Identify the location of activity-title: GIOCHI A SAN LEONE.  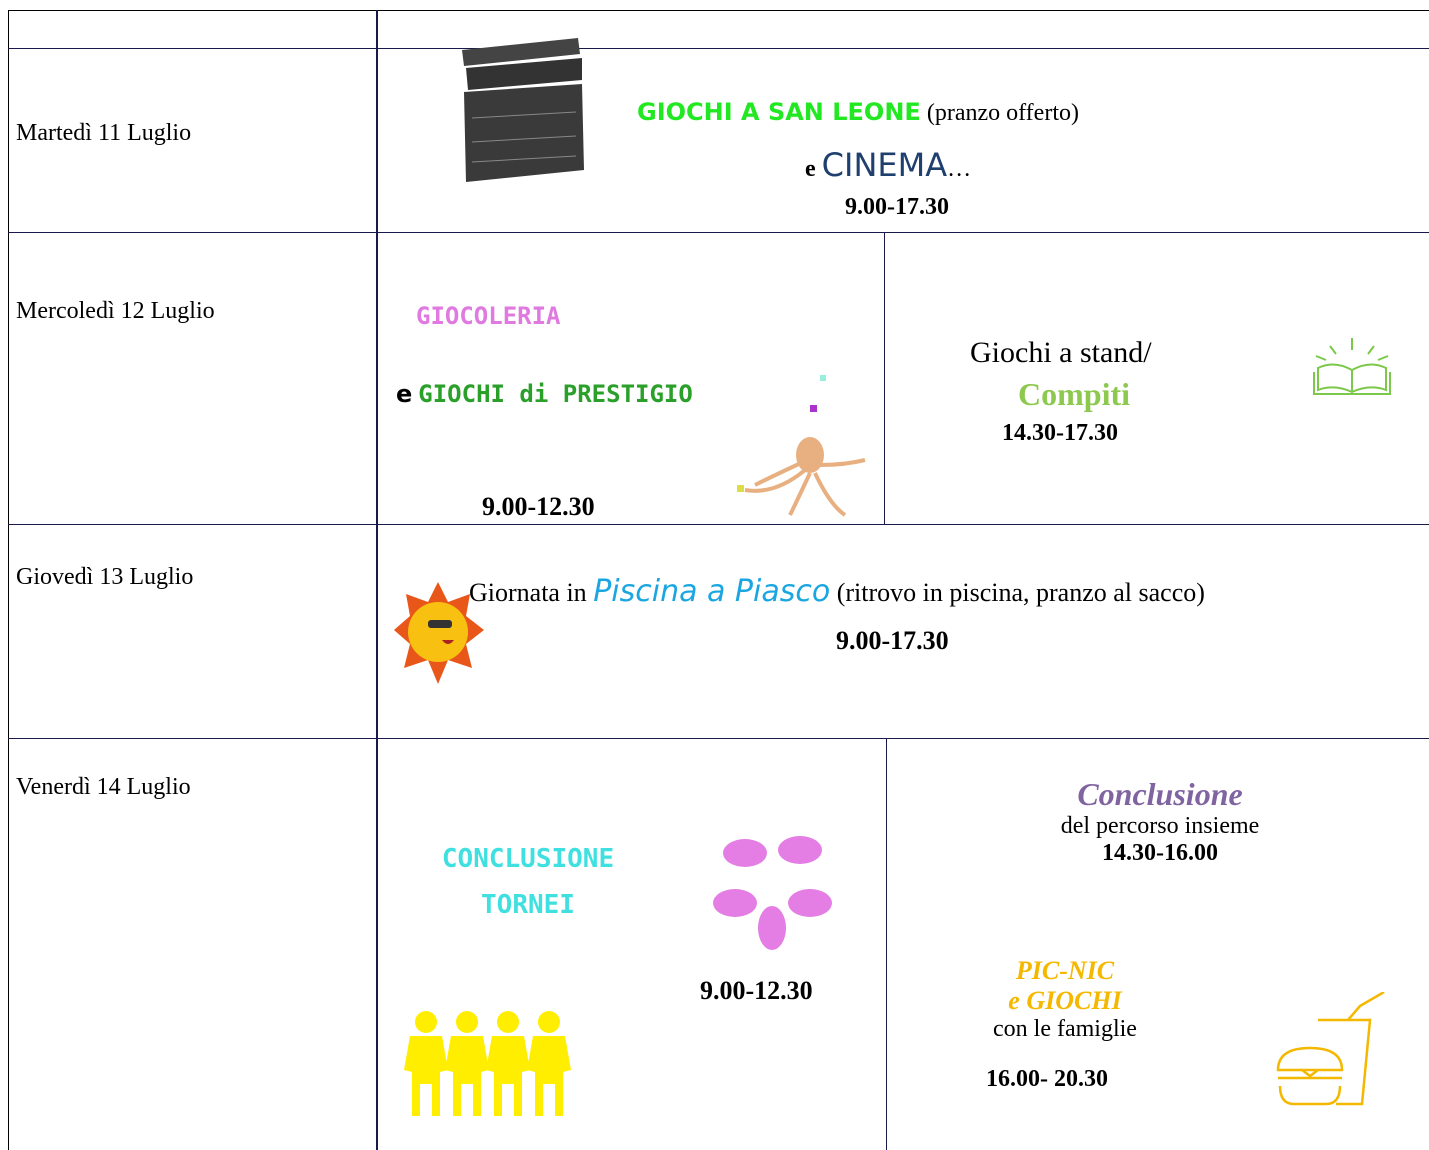
(779, 112).